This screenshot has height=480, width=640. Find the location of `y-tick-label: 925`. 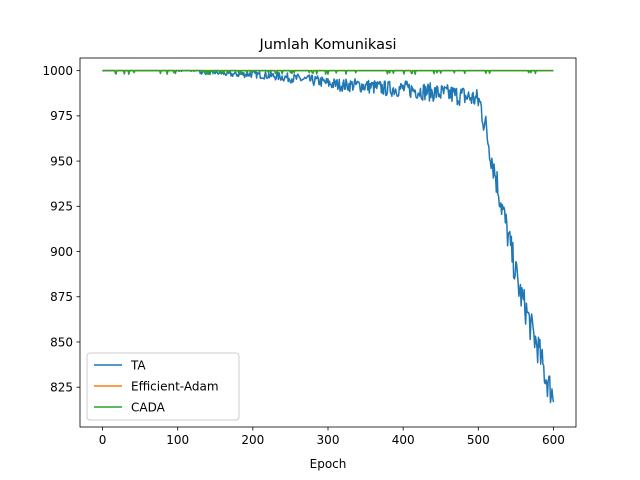

y-tick-label: 925 is located at coordinates (61, 207).